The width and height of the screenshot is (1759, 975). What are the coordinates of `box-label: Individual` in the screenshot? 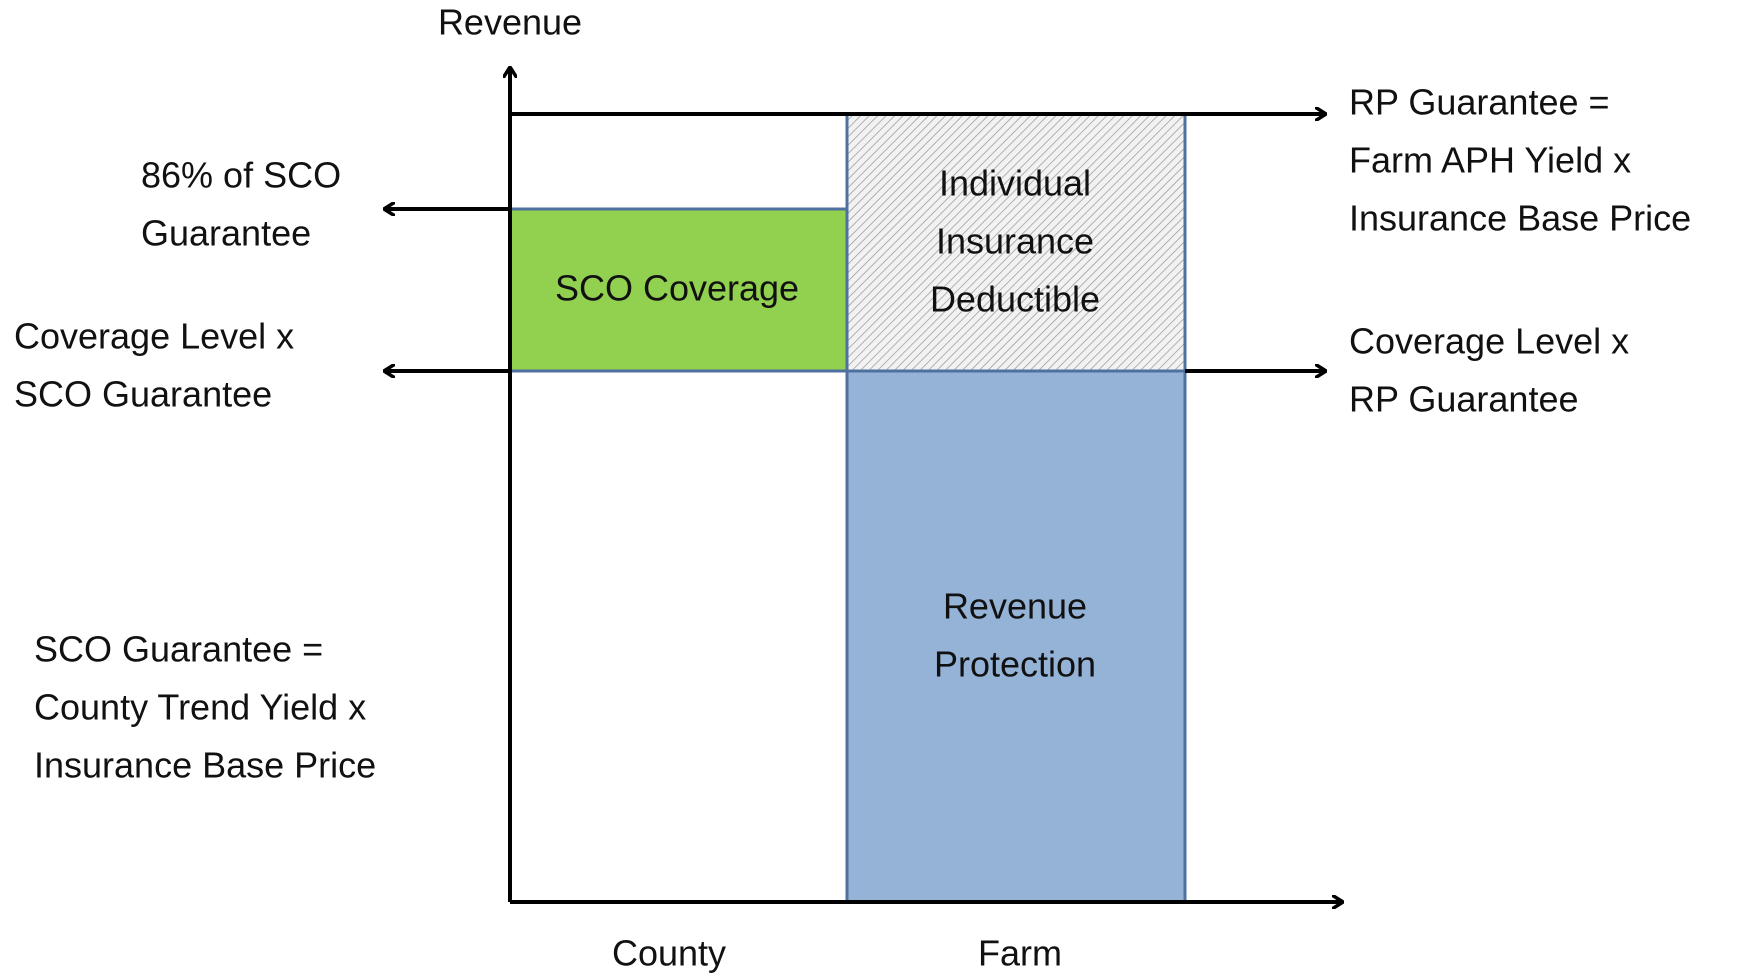 It's located at (1015, 183).